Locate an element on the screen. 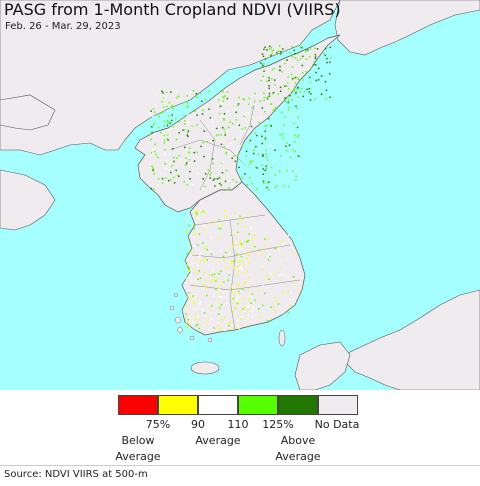 The height and width of the screenshot is (486, 480). russia-coast is located at coordinates (407, 28).